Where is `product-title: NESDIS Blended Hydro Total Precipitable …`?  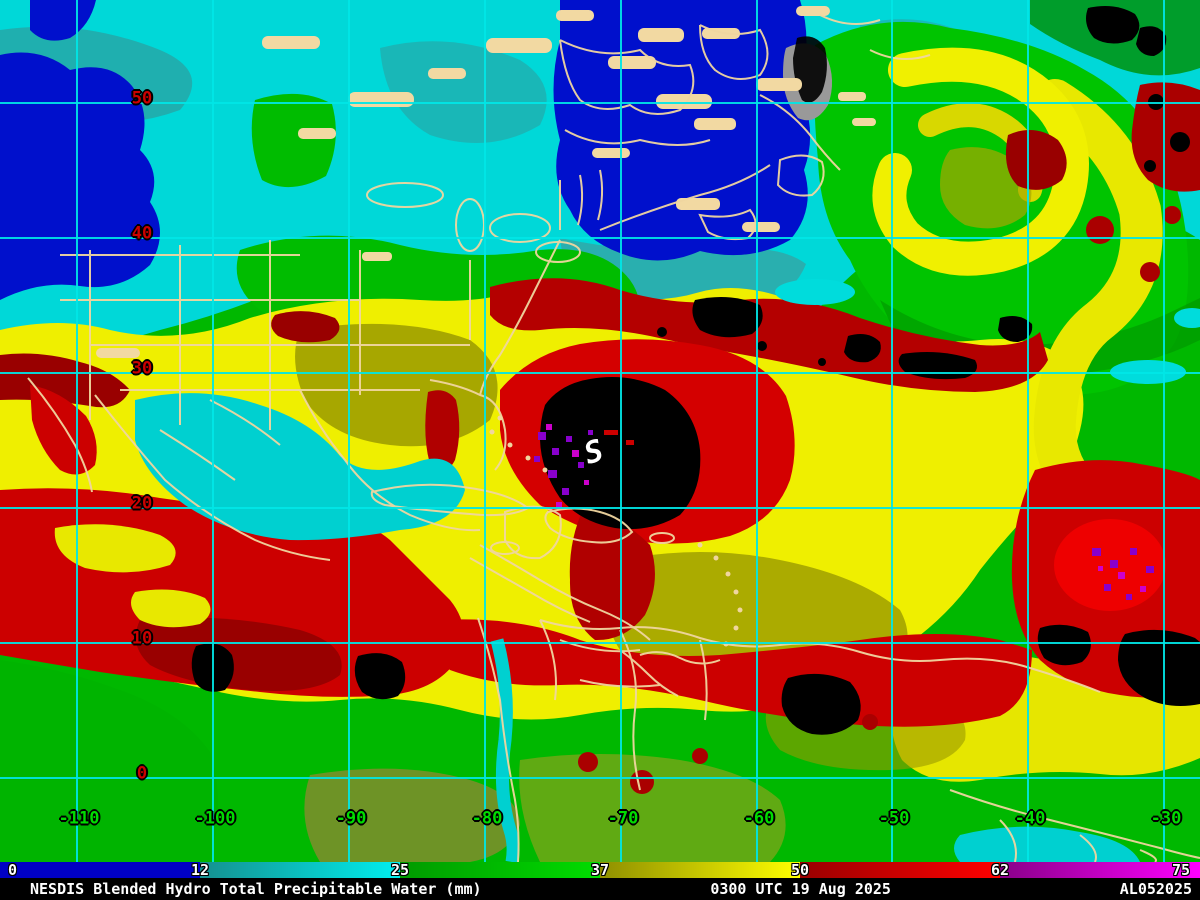
product-title: NESDIS Blended Hydro Total Precipitable … is located at coordinates (256, 889).